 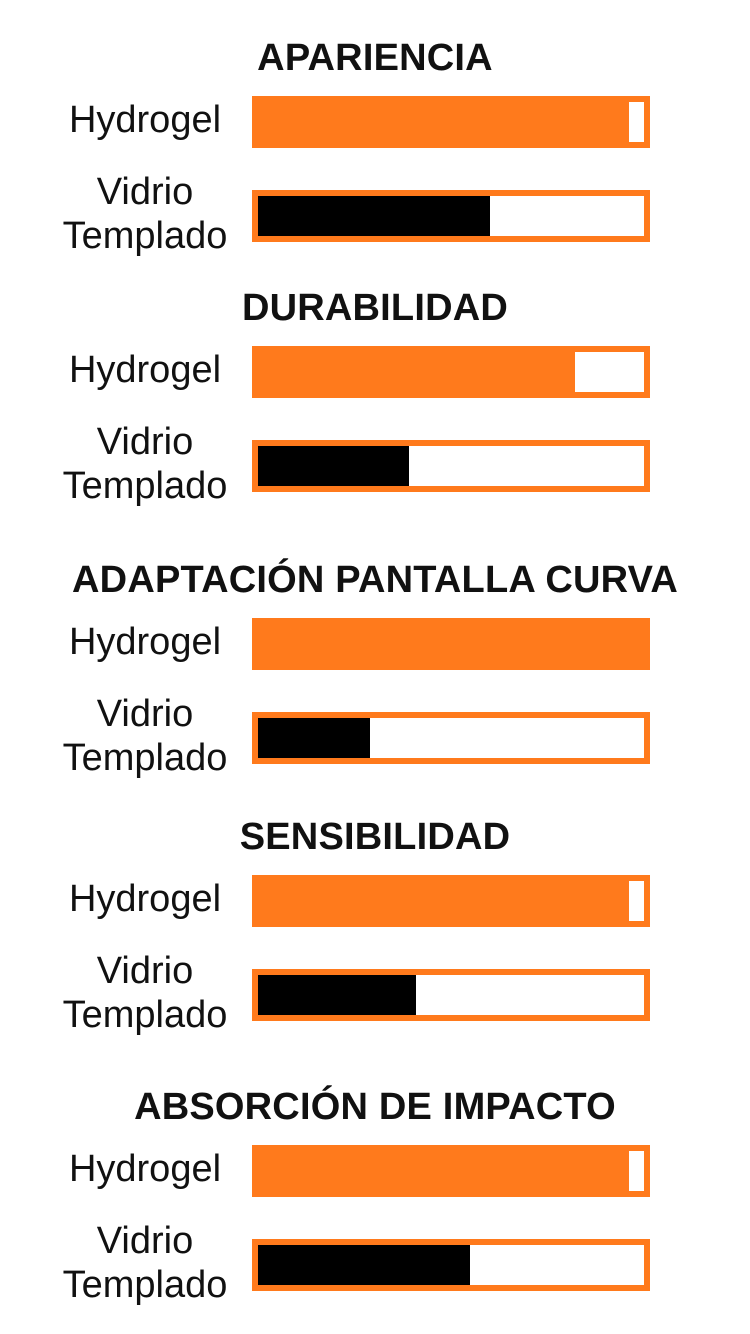 I want to click on bar-apariencia-hydrogel, so click(x=451, y=122).